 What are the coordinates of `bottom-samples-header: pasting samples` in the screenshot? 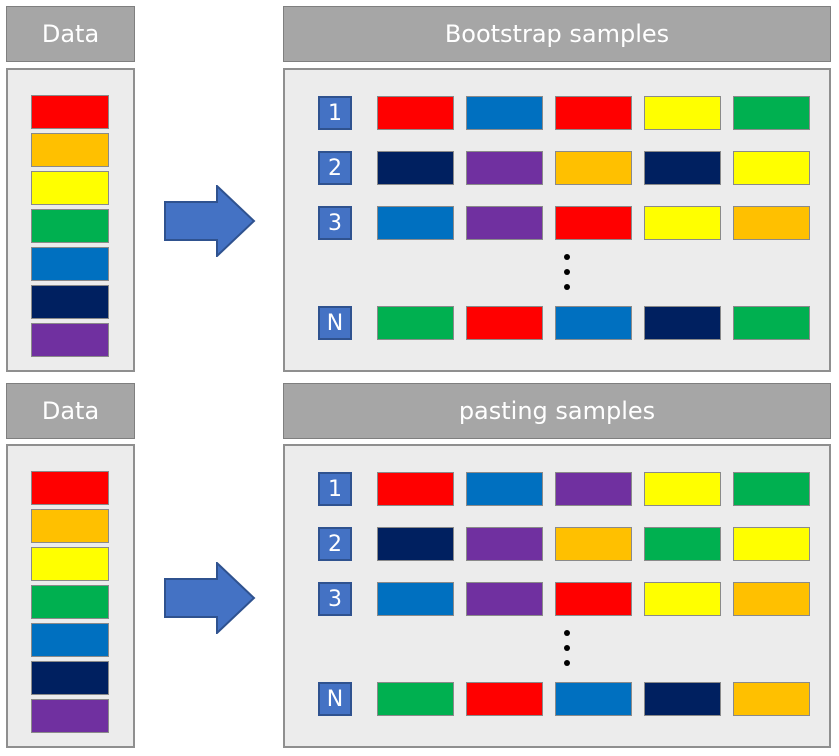 It's located at (557, 411).